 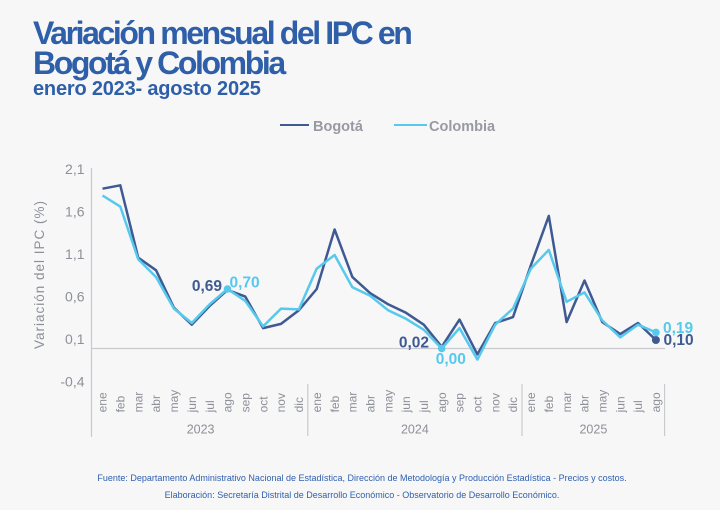 What do you see at coordinates (72, 382) in the screenshot?
I see `svg-text: -0,4` at bounding box center [72, 382].